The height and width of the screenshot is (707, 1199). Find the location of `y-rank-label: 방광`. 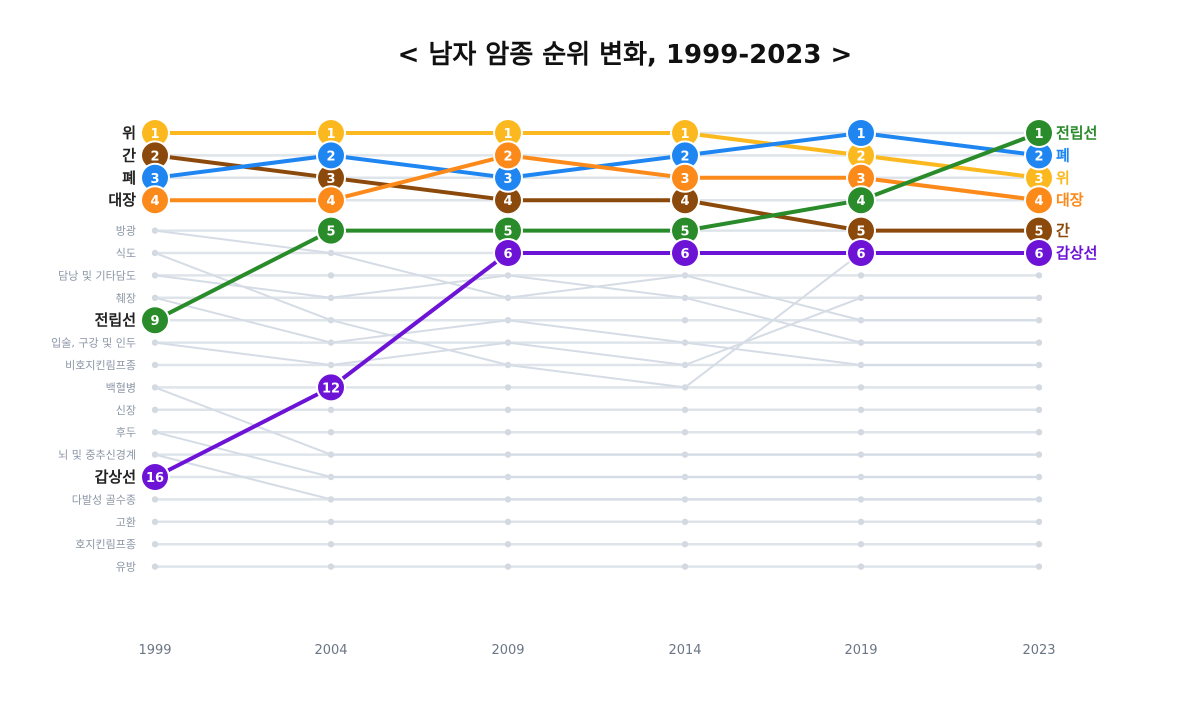

y-rank-label: 방광 is located at coordinates (126, 231).